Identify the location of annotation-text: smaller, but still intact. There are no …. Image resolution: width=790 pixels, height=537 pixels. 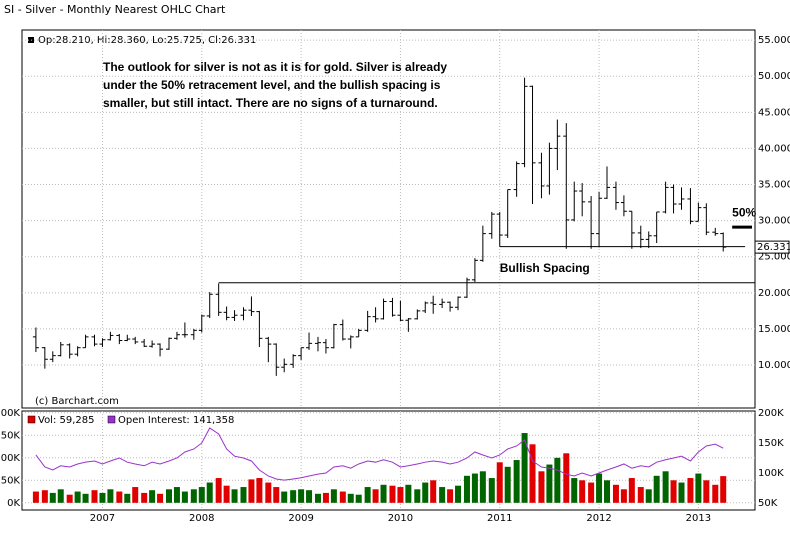
(270, 103).